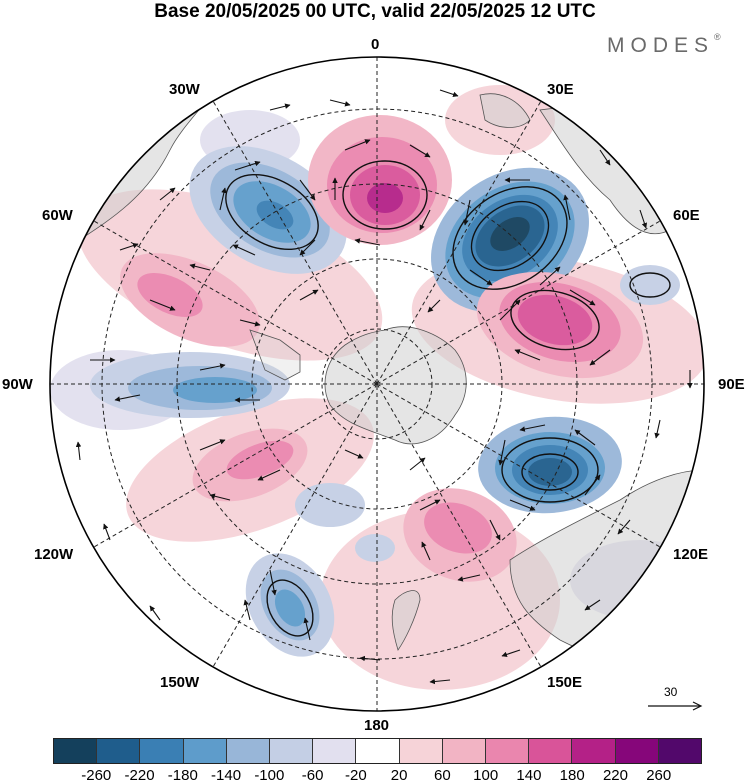 The width and height of the screenshot is (750, 784). Describe the element at coordinates (659, 775) in the screenshot. I see `colorbar-tick-label: 260` at that location.